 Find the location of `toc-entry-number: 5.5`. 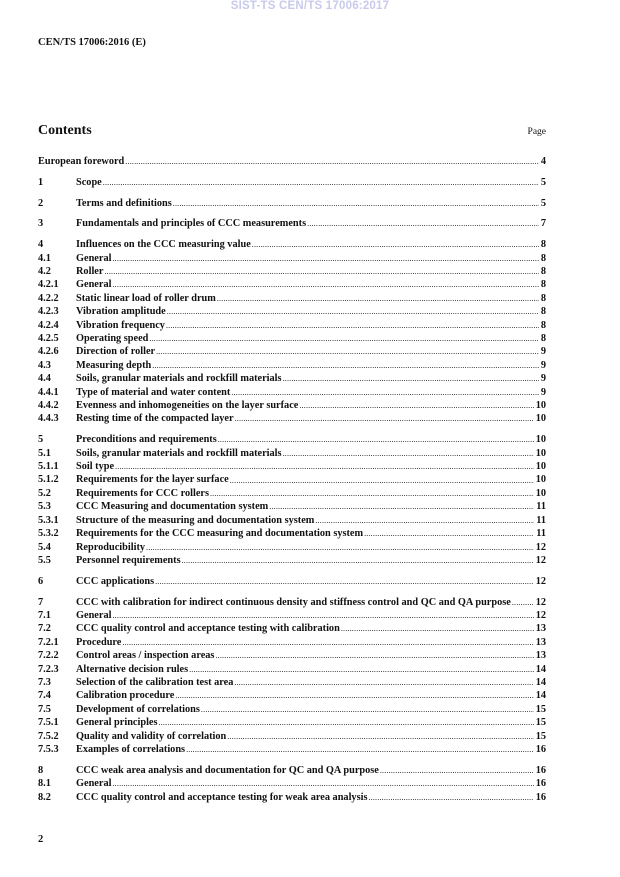

toc-entry-number: 5.5 is located at coordinates (44, 560).